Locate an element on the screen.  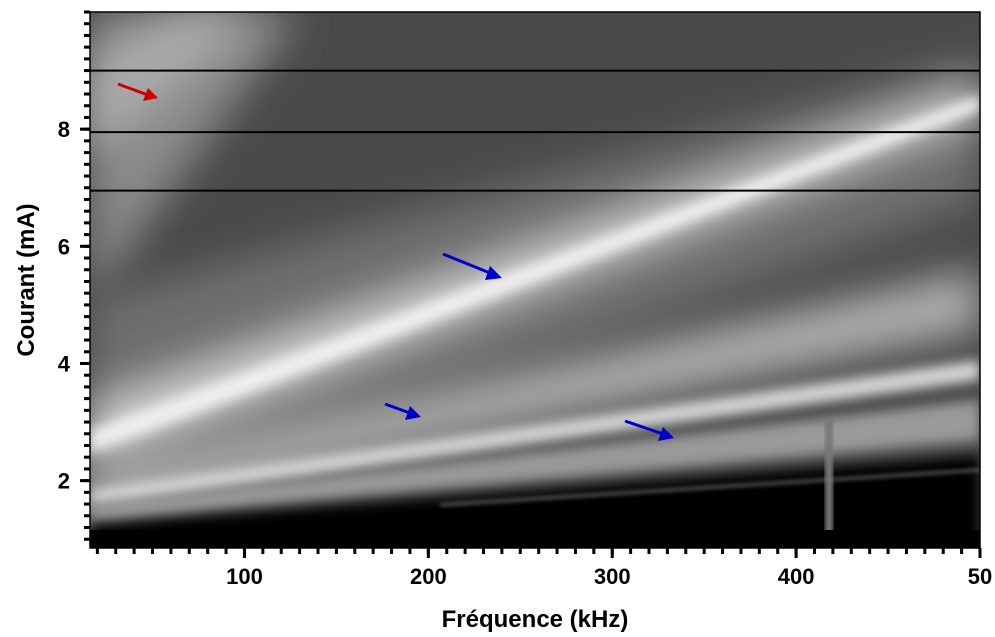
x-tick-label: 50 is located at coordinates (980, 576).